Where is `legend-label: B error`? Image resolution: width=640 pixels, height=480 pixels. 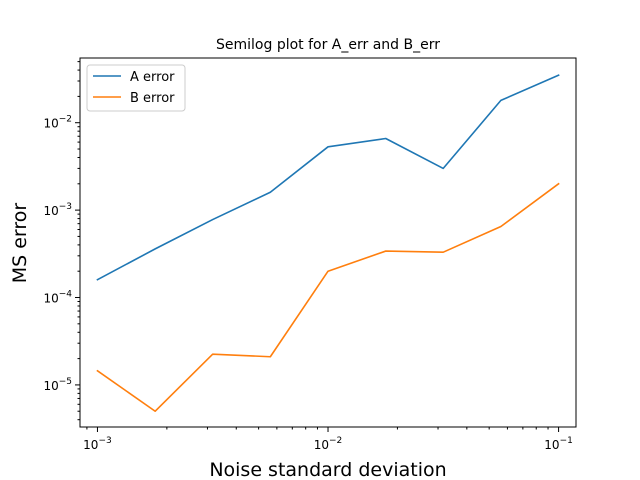
legend-label: B error is located at coordinates (152, 98).